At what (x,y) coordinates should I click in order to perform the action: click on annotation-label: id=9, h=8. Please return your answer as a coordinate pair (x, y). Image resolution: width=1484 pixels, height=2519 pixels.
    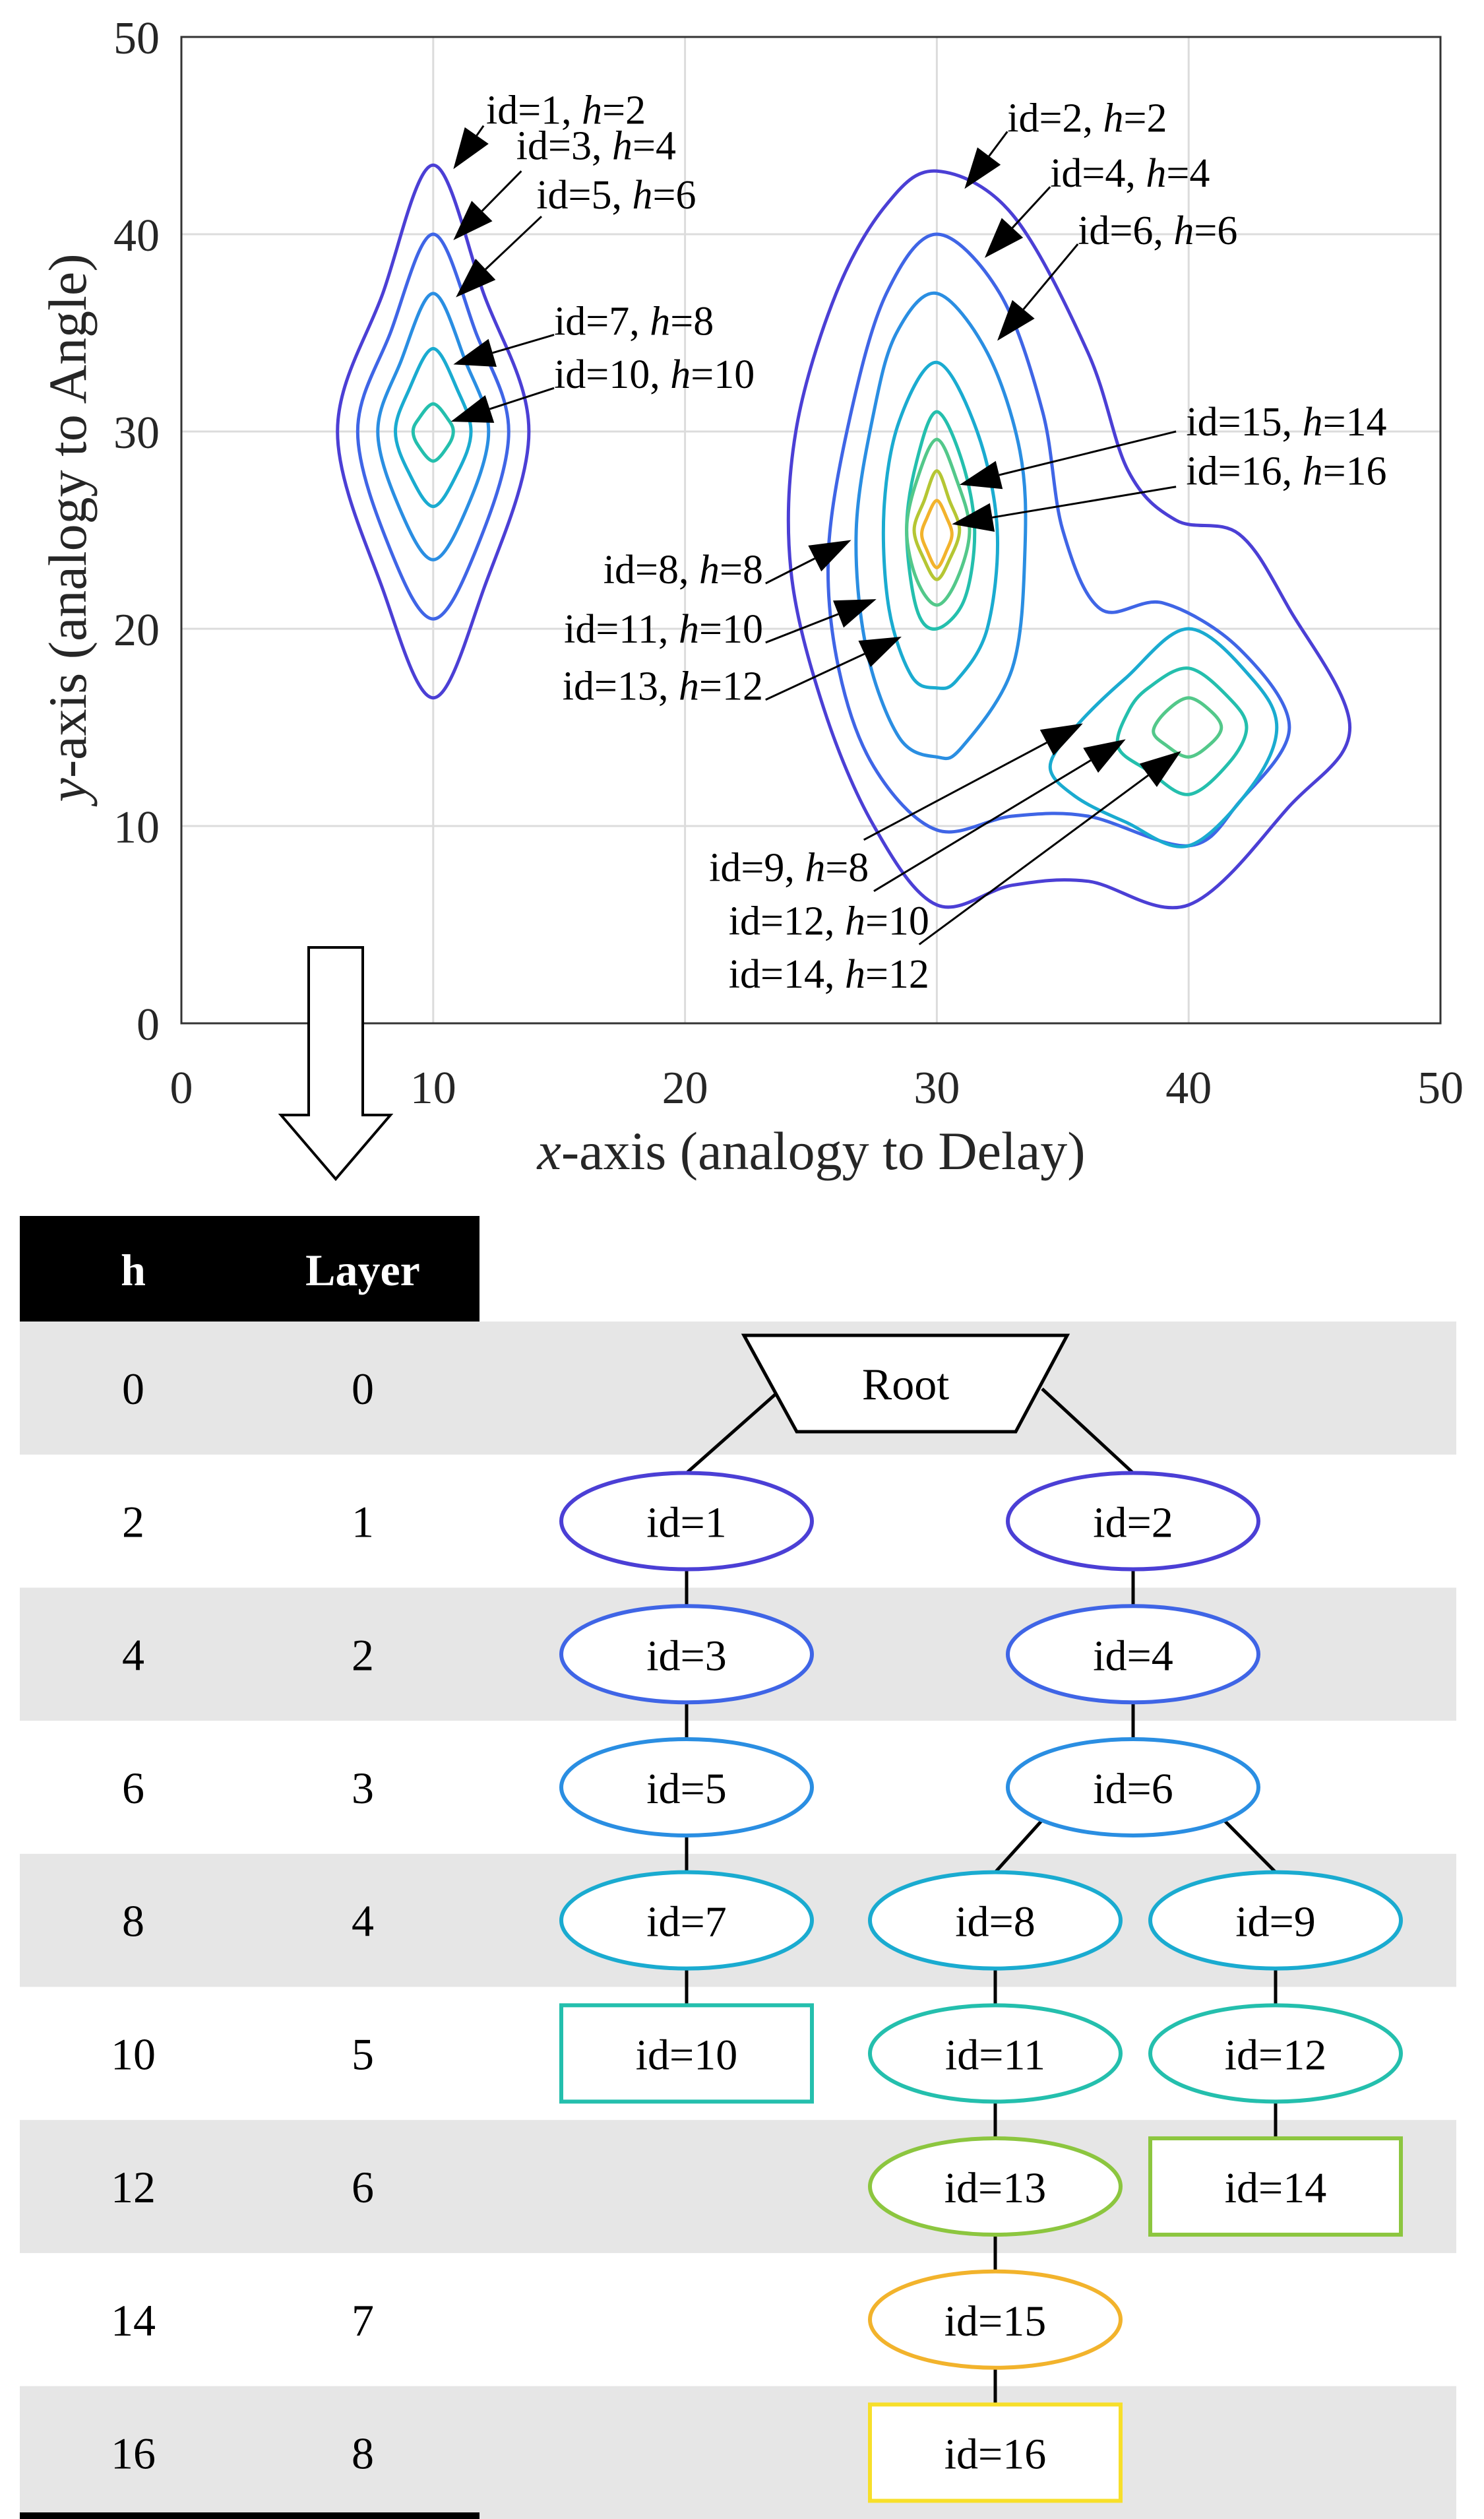
    Looking at the image, I should click on (789, 868).